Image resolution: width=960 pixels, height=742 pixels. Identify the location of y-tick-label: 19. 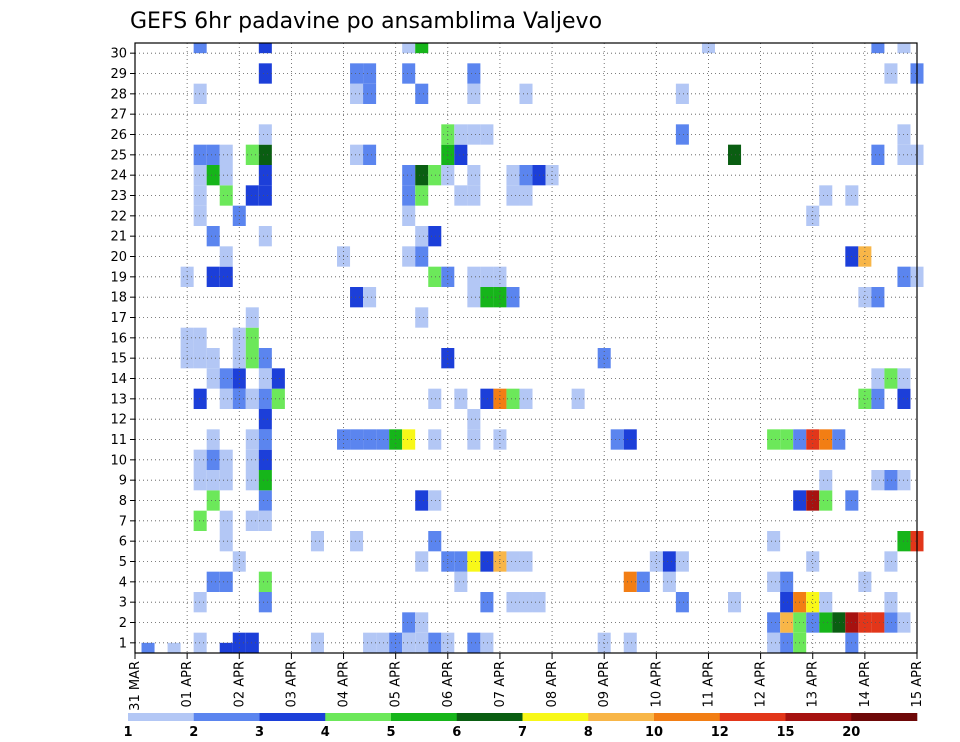
(118, 277).